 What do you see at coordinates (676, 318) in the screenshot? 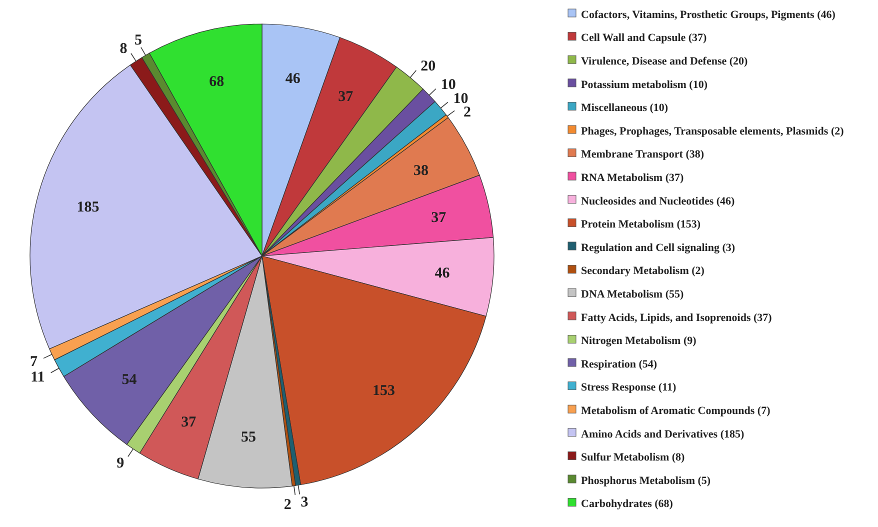
I see `legend-label: Fatty Acids, Lipids, and Isoprenoids (37)` at bounding box center [676, 318].